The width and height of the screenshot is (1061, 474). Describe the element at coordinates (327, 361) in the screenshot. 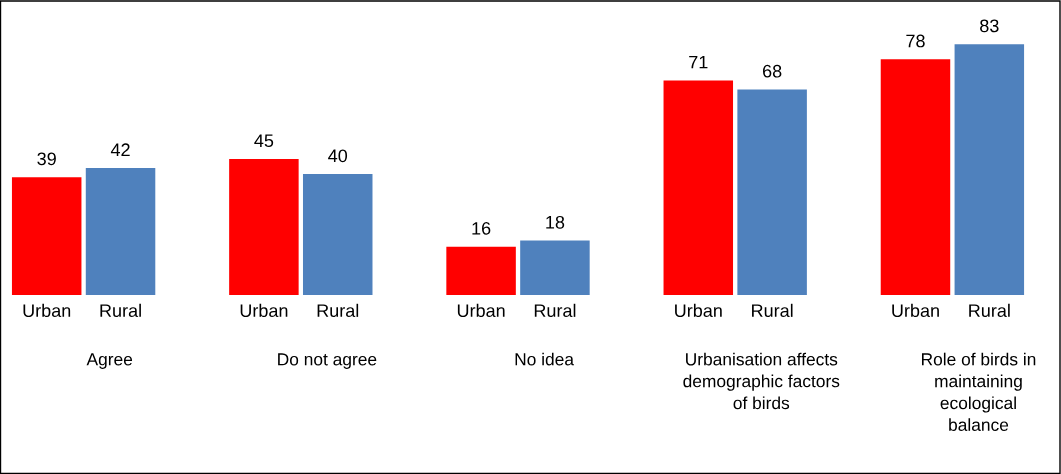

I see `x-tick-label: Do not agree` at that location.